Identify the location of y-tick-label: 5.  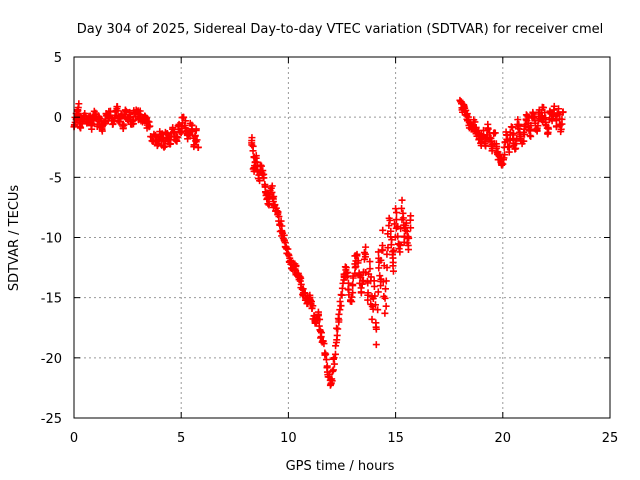
(58, 58).